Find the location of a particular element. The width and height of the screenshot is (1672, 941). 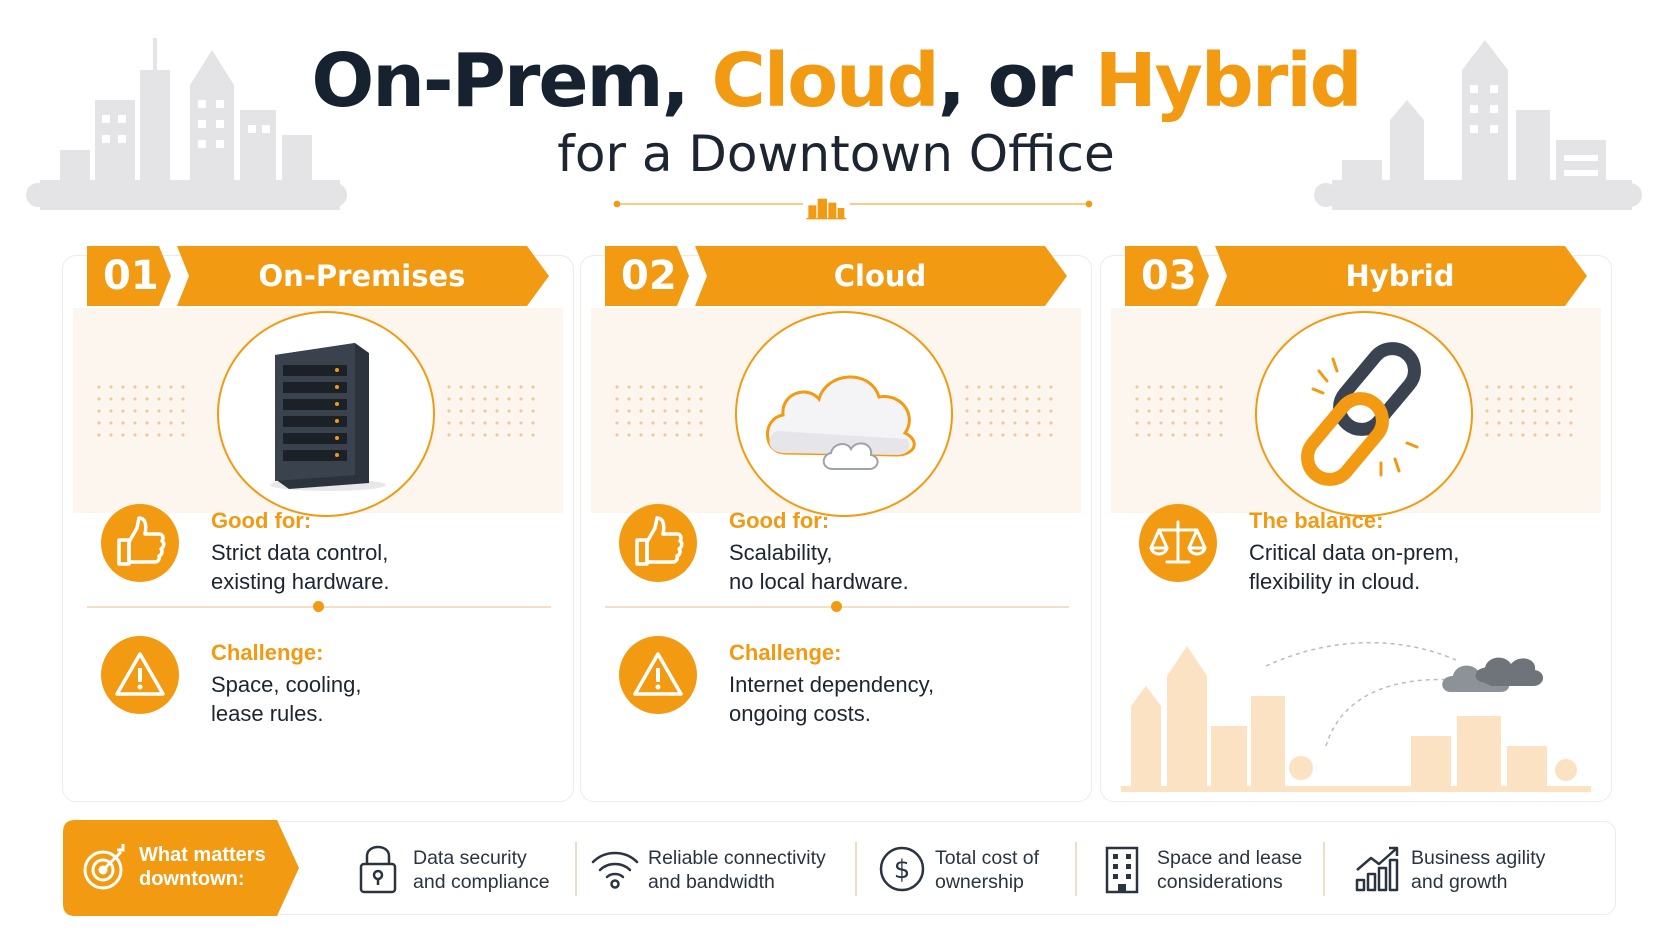

card-banner: 03 Hybrid is located at coordinates (1356, 276).